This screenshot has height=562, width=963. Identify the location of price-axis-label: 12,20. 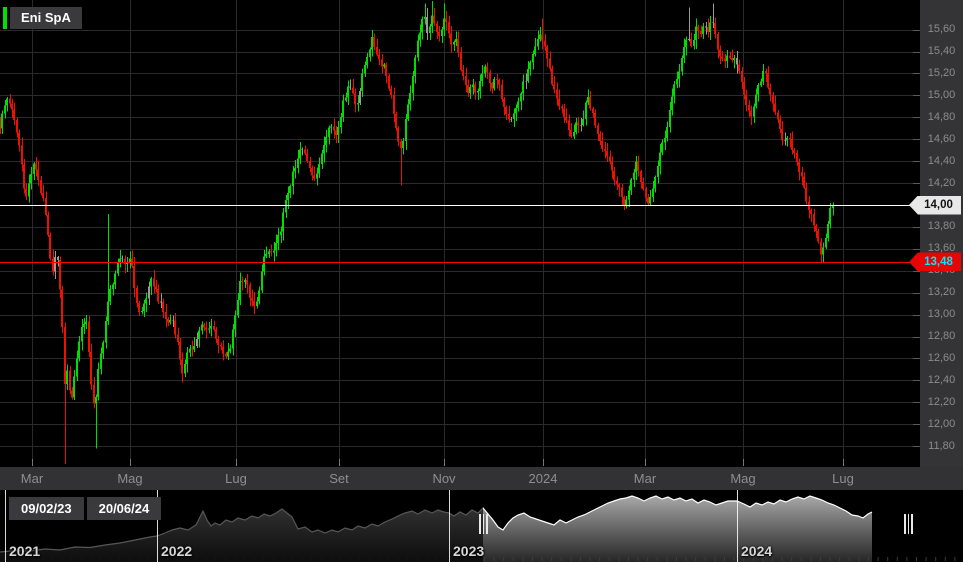
(941, 401).